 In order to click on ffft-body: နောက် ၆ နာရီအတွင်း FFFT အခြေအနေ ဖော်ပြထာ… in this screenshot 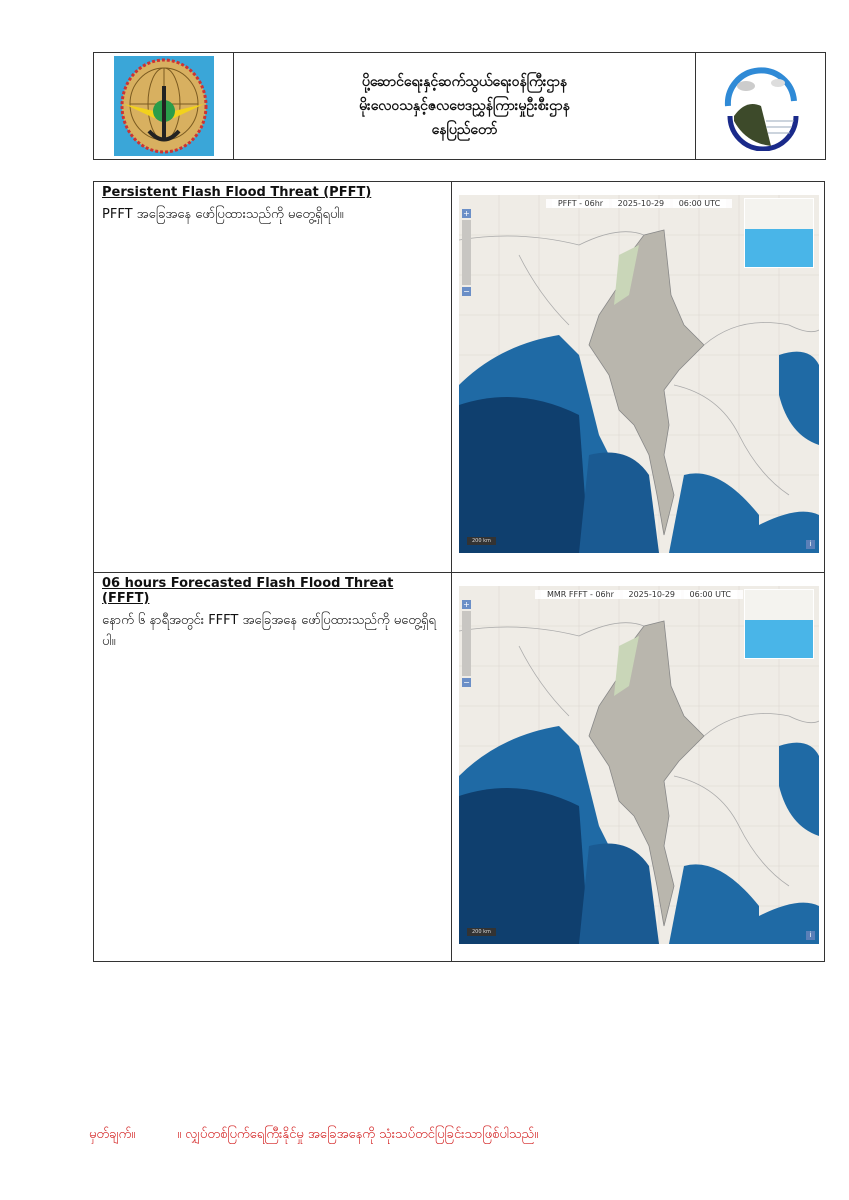, I will do `click(269, 631)`.